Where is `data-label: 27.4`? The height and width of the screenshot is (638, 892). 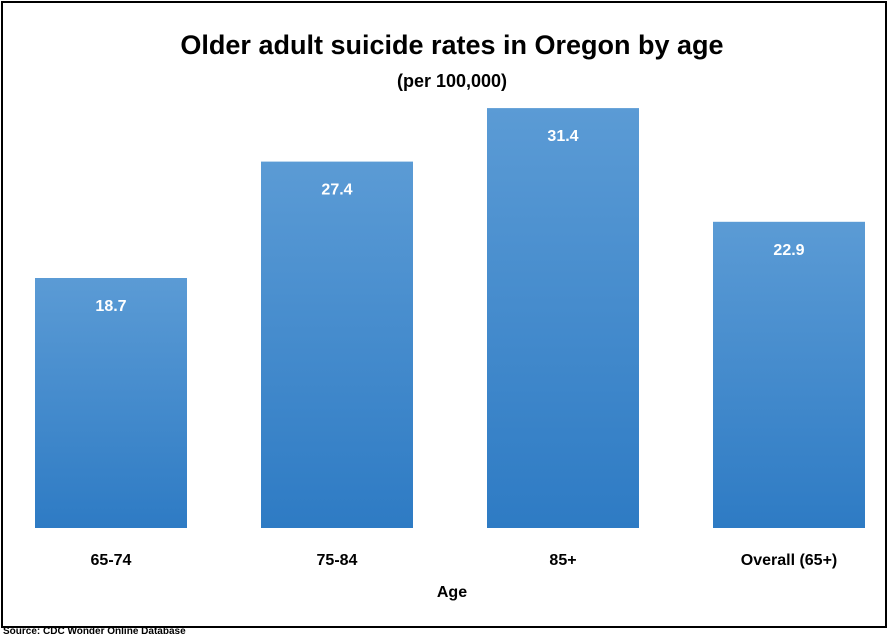
data-label: 27.4 is located at coordinates (336, 190).